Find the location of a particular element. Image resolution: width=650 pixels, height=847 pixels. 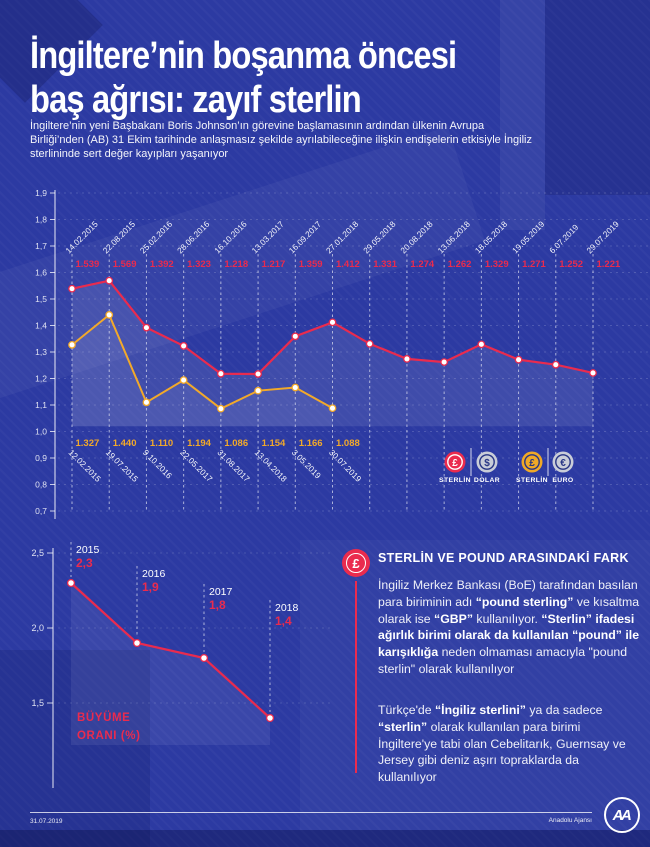

growth-area is located at coordinates (170, 664).